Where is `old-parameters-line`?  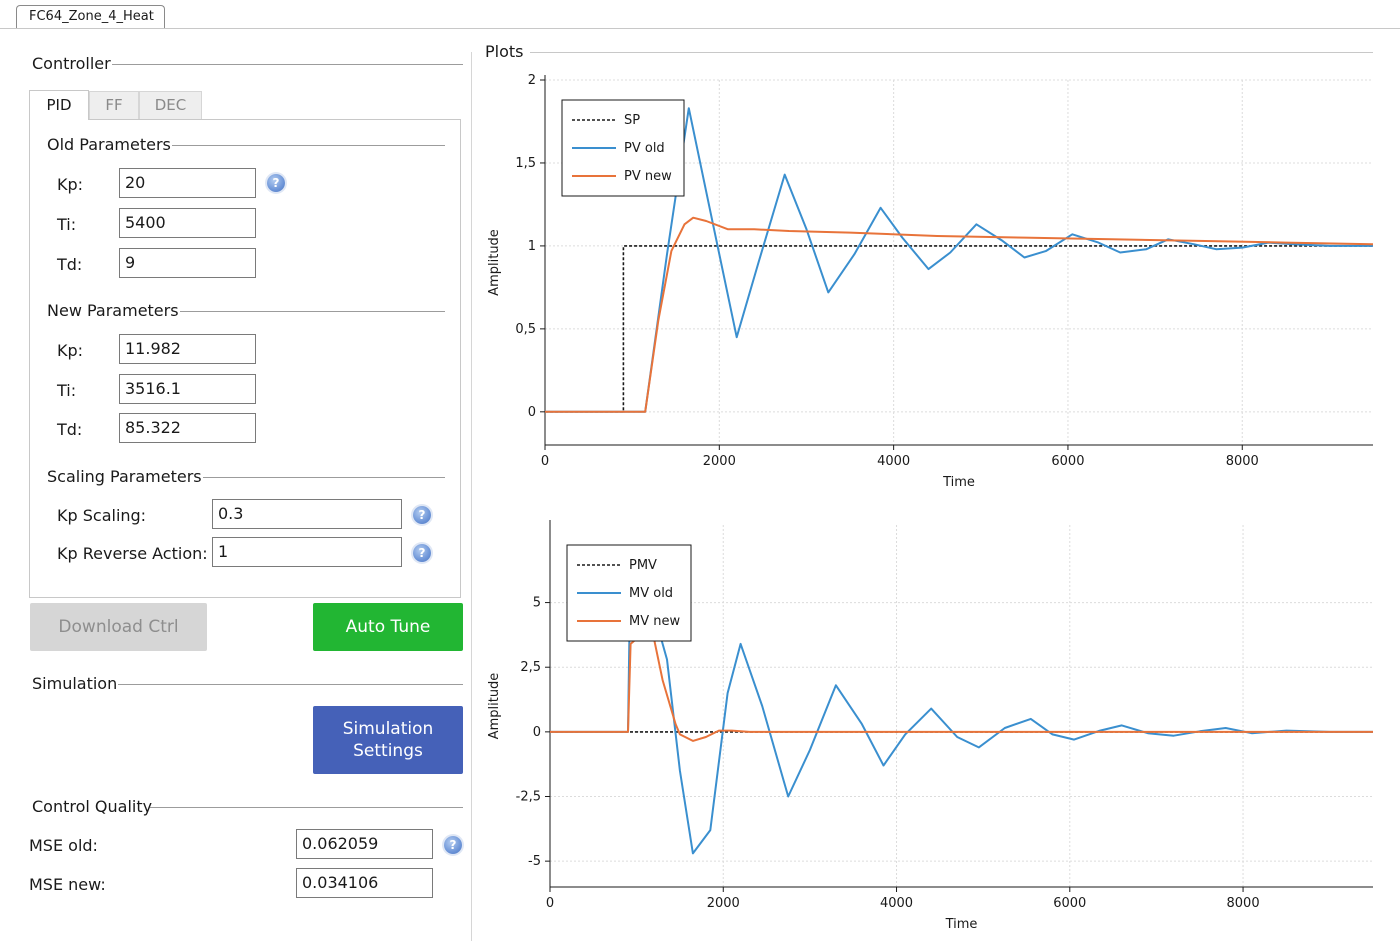 old-parameters-line is located at coordinates (308, 145).